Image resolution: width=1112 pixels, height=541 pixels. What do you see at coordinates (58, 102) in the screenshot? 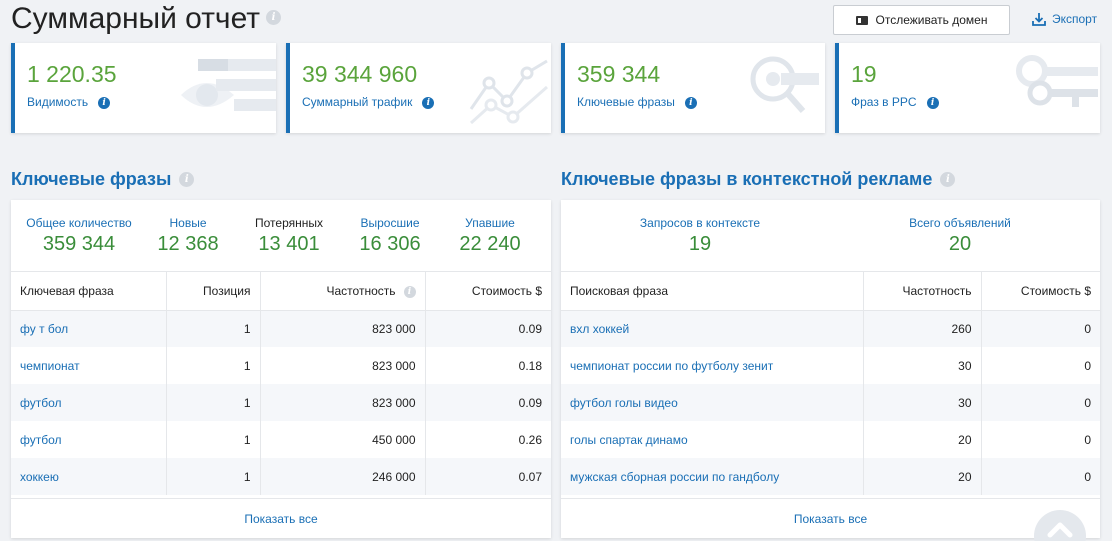
I see `stat-label-text: Видимость` at bounding box center [58, 102].